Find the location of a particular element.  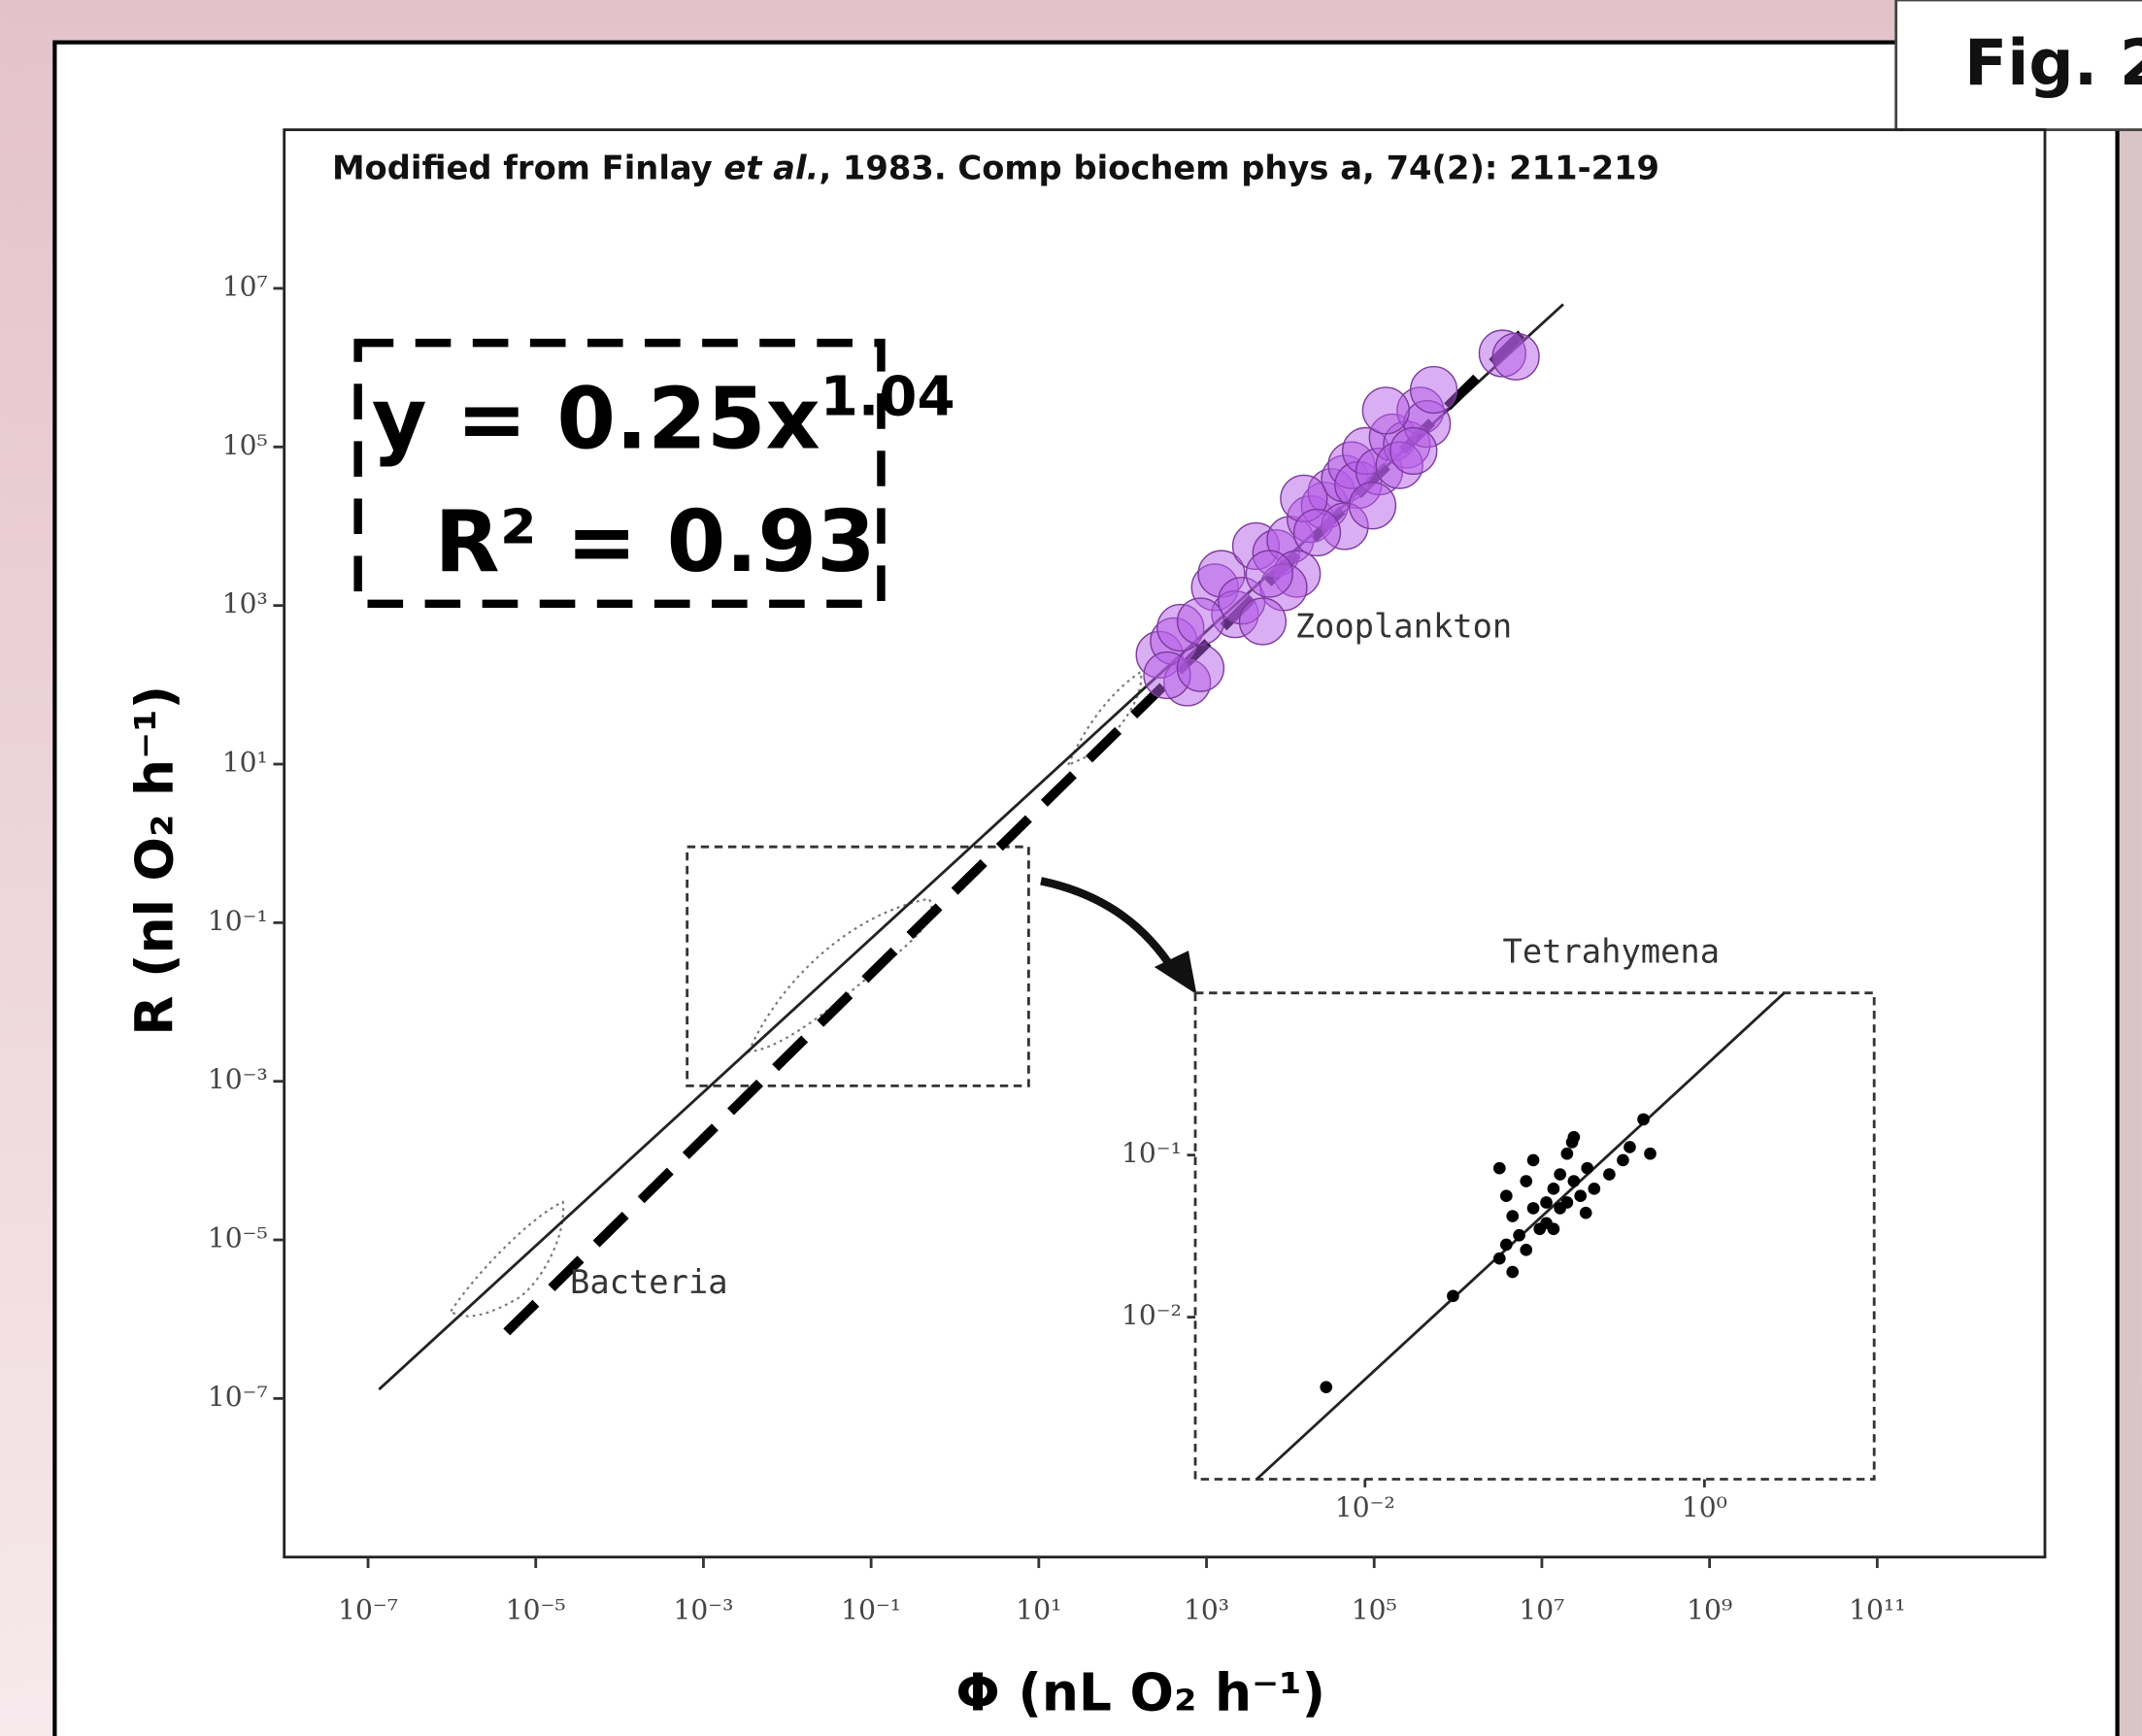

bacteria-outline is located at coordinates (507, 1259).